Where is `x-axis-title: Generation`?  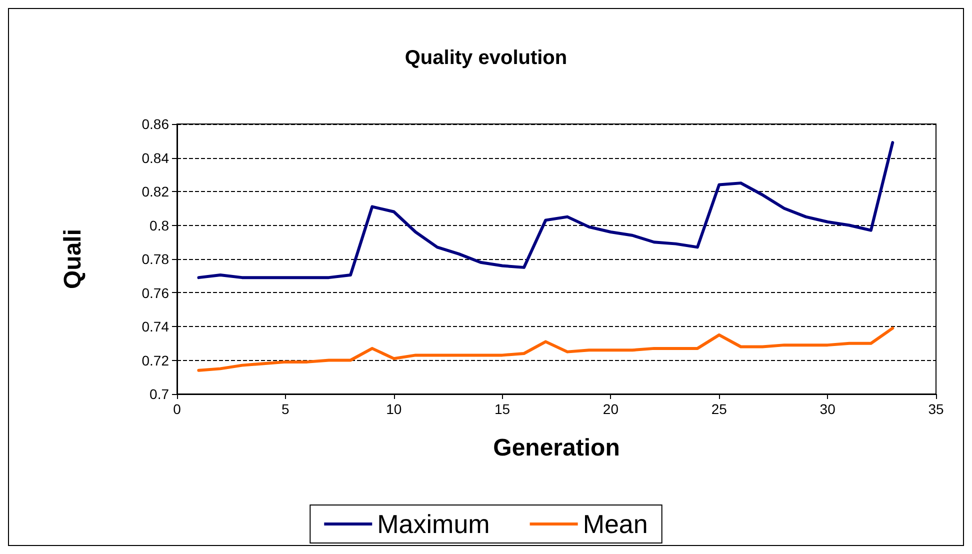 x-axis-title: Generation is located at coordinates (556, 448).